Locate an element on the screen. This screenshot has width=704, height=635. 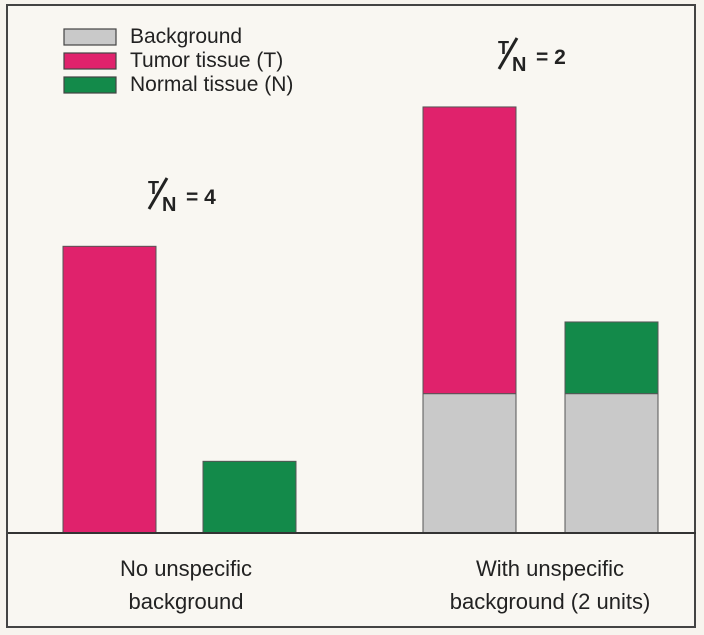
ratio-annotation-2: TN = 2 is located at coordinates (531, 56).